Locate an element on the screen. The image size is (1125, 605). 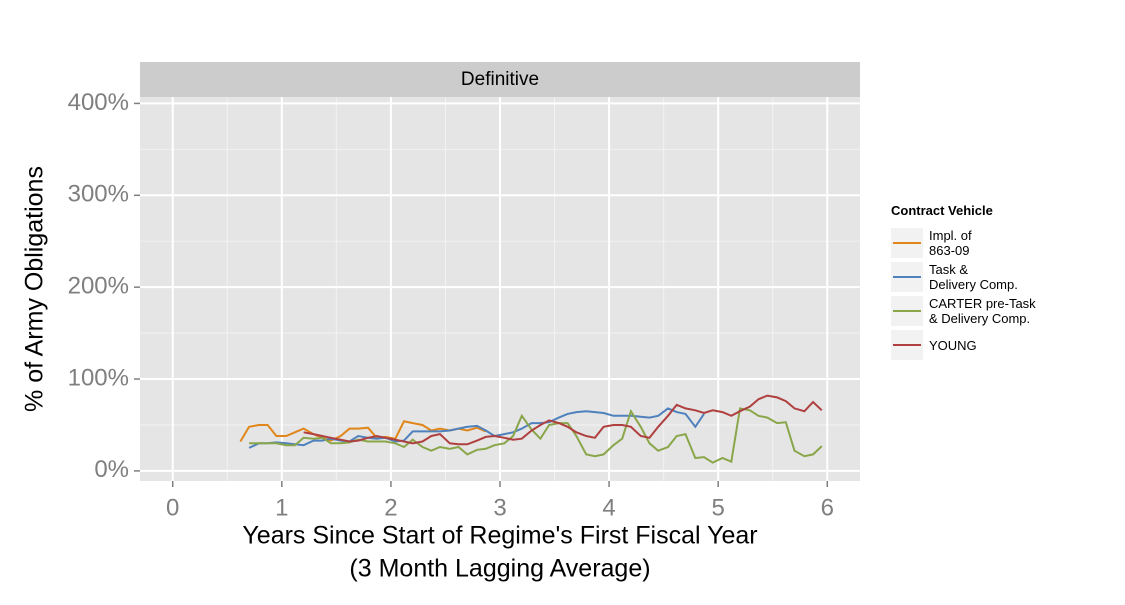
y-tick-label: 400% is located at coordinates (98, 102).